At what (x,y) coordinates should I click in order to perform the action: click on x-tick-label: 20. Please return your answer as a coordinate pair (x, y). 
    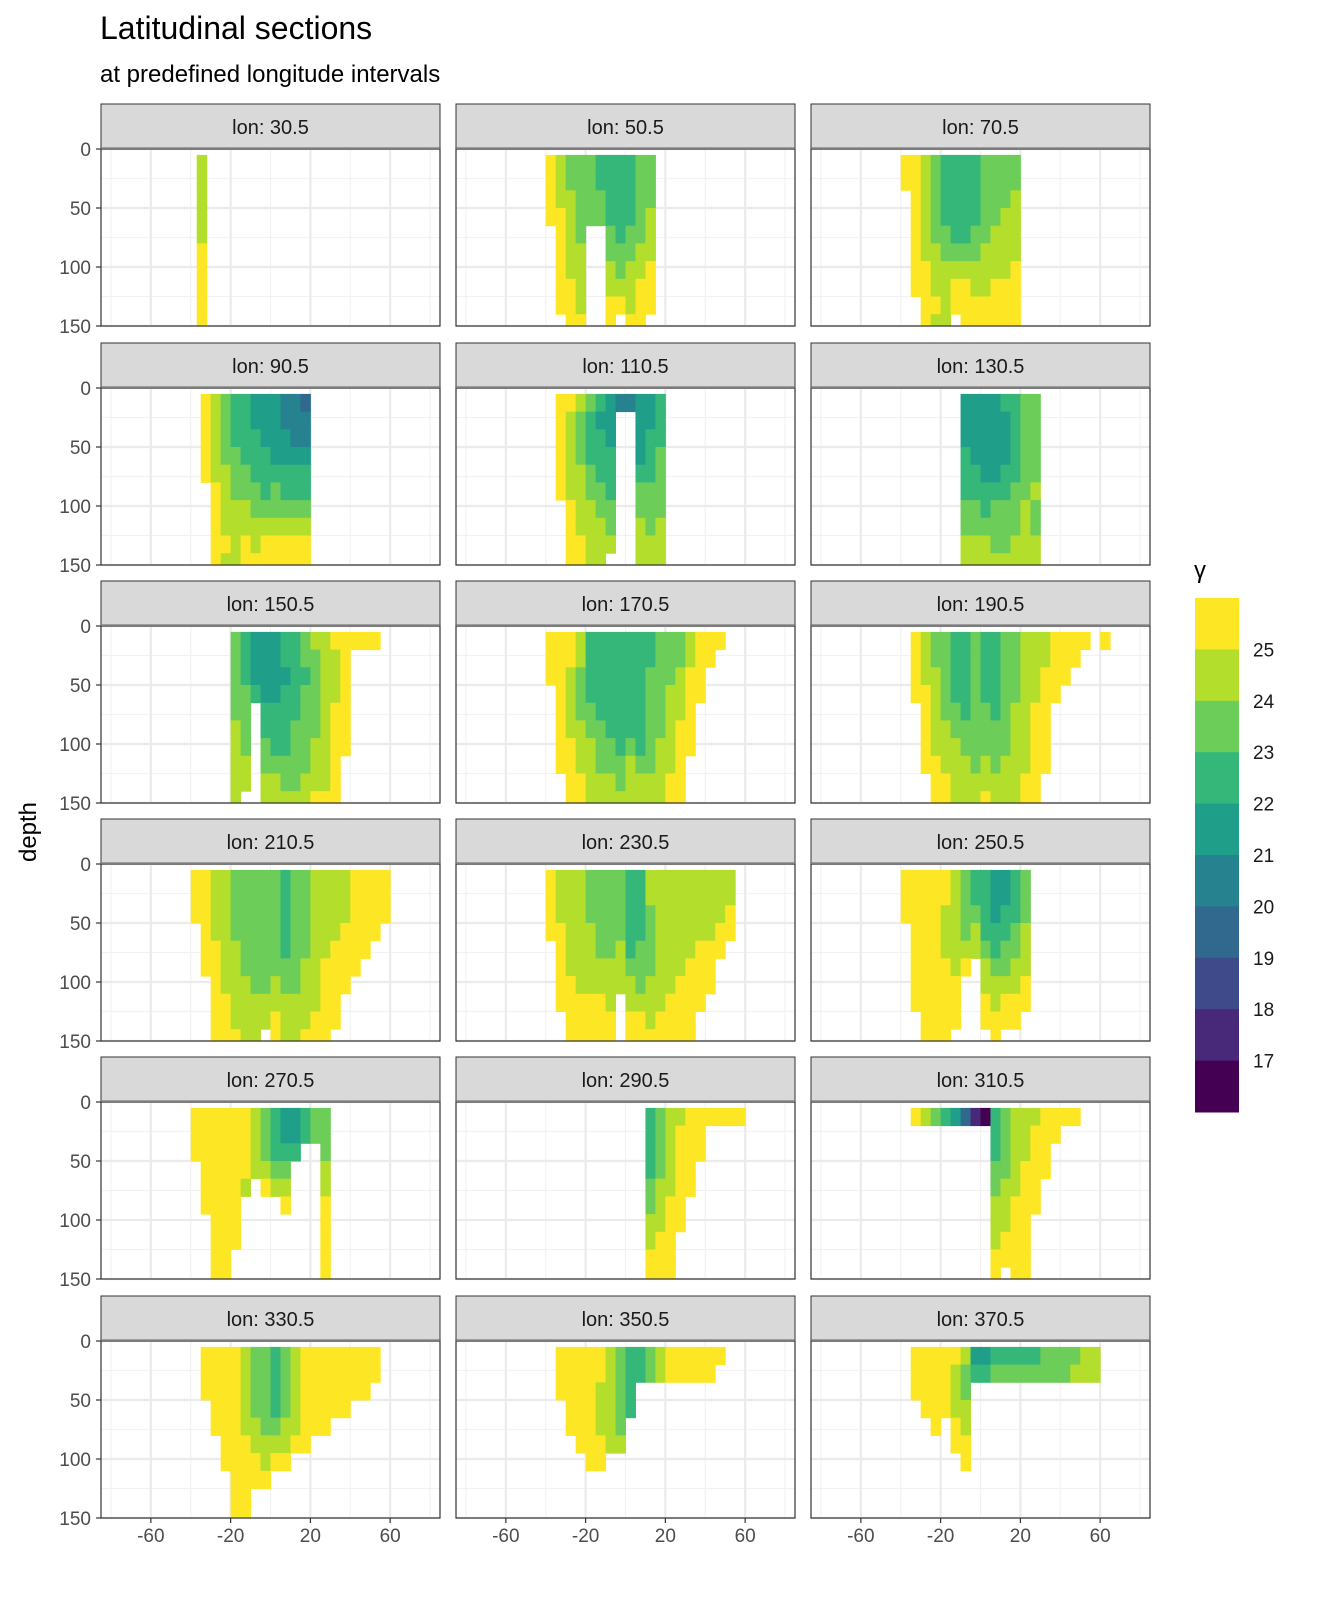
    Looking at the image, I should click on (665, 1536).